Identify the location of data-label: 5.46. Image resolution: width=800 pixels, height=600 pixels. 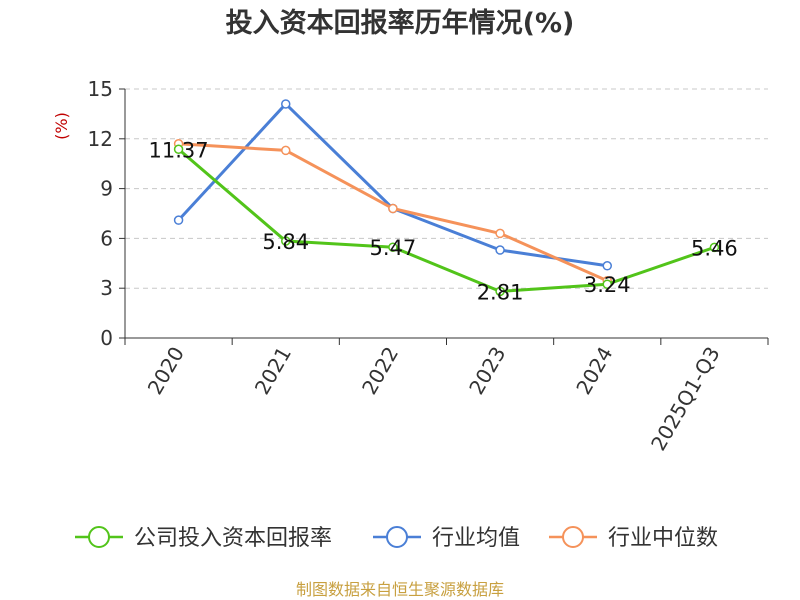
(714, 248).